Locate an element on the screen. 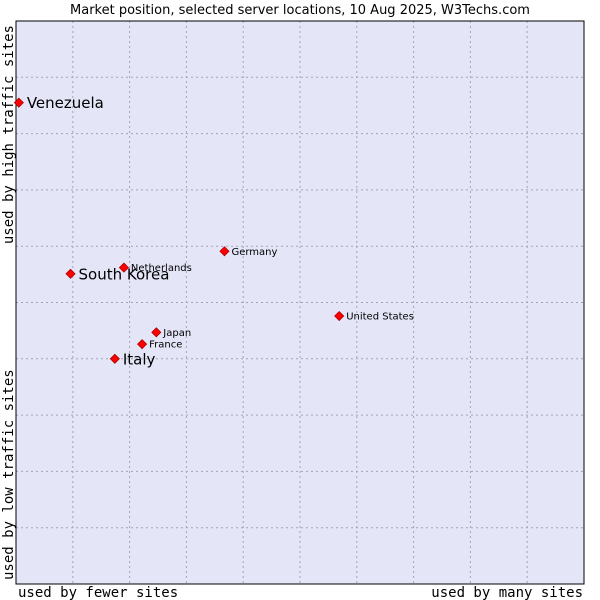  point-france: France is located at coordinates (159, 345).